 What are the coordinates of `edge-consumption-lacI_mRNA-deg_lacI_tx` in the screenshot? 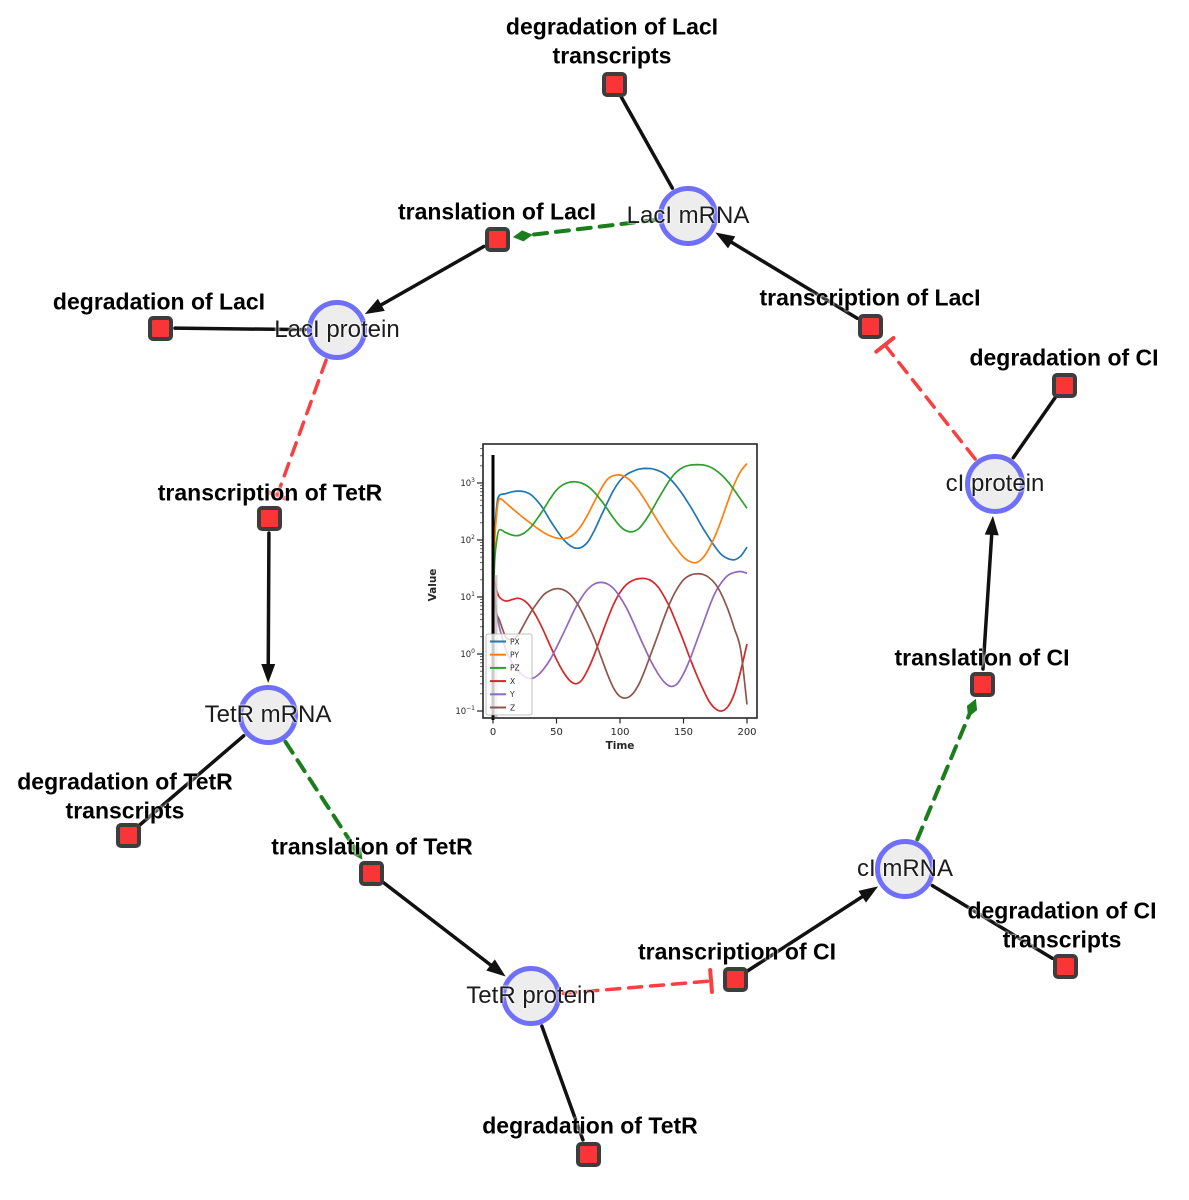 It's located at (647, 142).